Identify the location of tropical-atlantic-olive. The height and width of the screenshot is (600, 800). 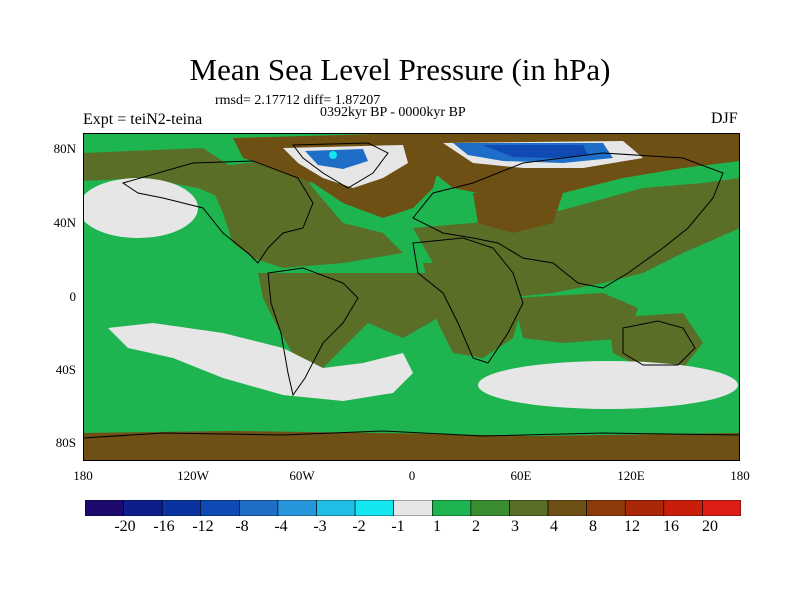
(390, 305).